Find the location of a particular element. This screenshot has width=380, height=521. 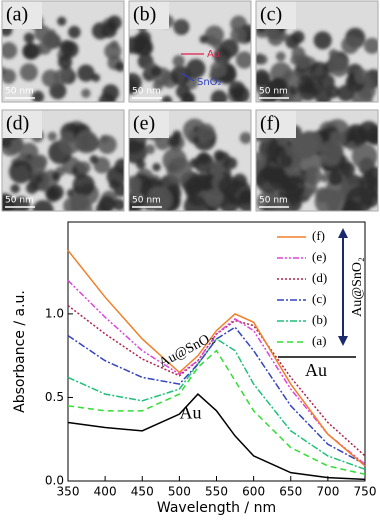

legend-label: (d) is located at coordinates (319, 277).